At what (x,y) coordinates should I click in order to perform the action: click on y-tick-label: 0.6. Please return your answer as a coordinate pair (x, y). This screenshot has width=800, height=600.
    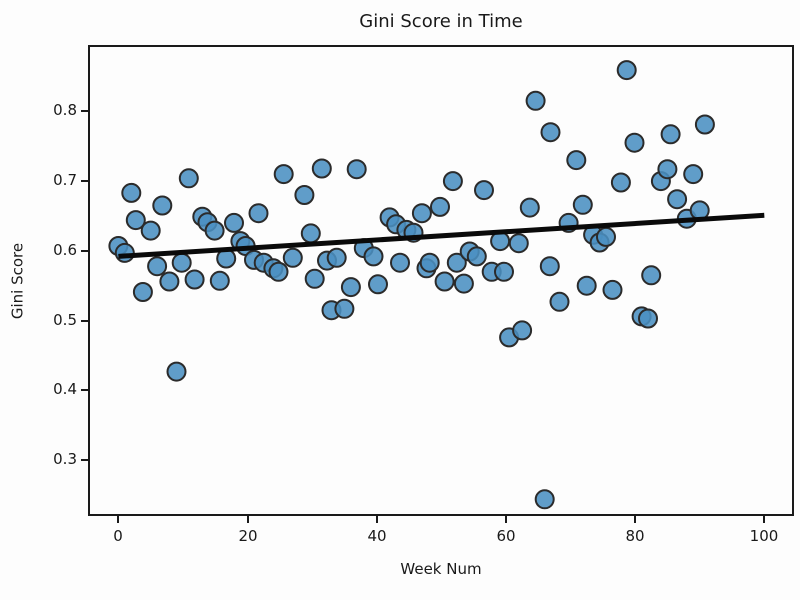
    Looking at the image, I should click on (65, 250).